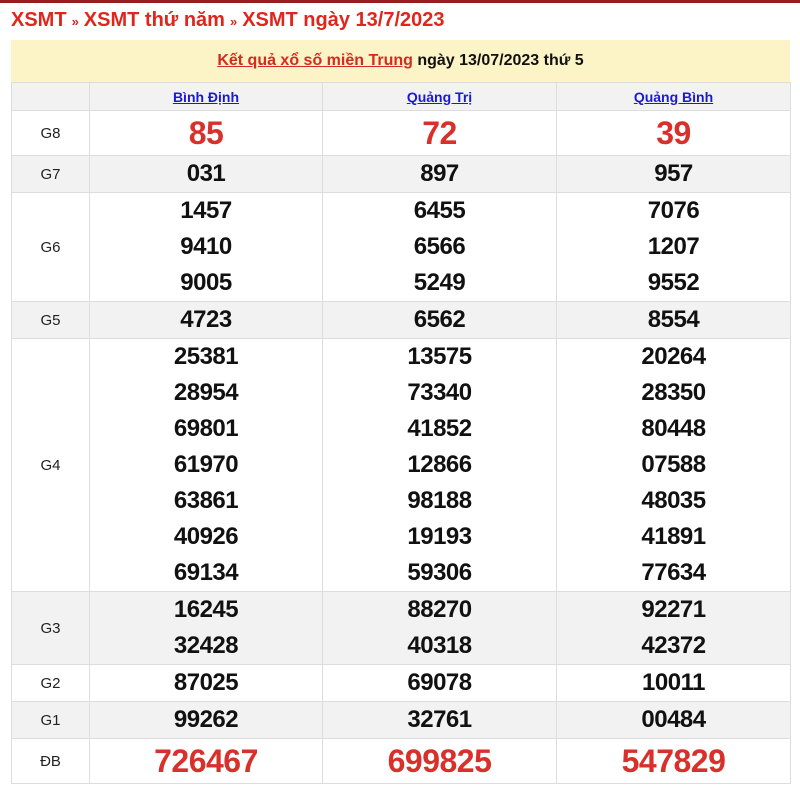  I want to click on prize-number: 7076, so click(673, 210).